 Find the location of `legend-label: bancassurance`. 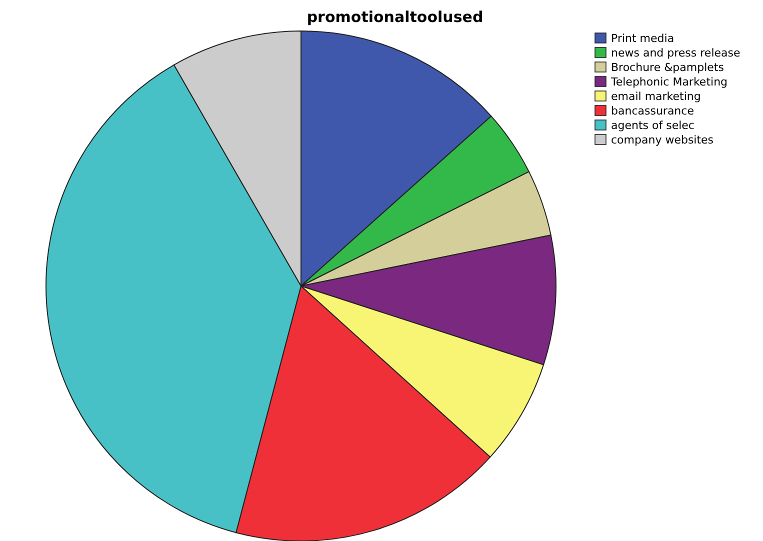

legend-label: bancassurance is located at coordinates (652, 111).